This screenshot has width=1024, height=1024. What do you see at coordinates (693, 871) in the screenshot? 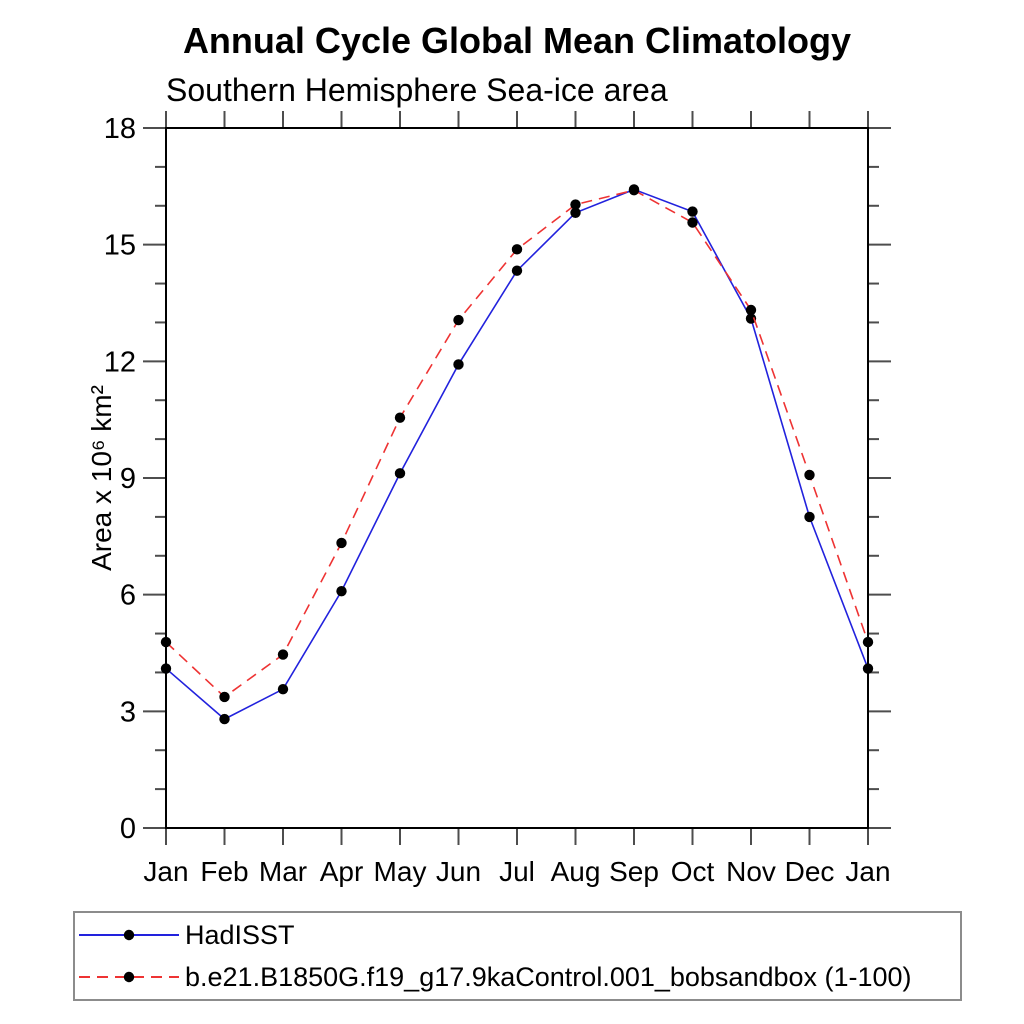
I see `x-tick-label: Oct` at bounding box center [693, 871].